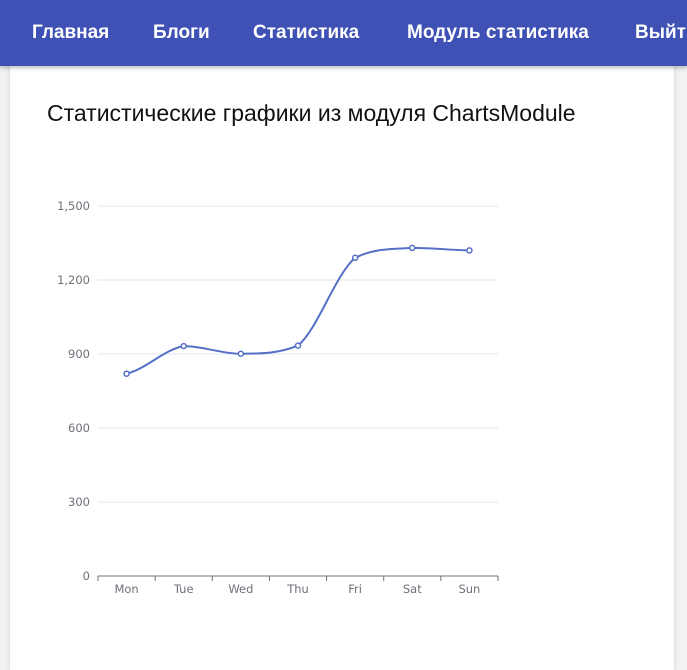 The width and height of the screenshot is (687, 670). I want to click on nav-statistics: Статистика, so click(306, 32).